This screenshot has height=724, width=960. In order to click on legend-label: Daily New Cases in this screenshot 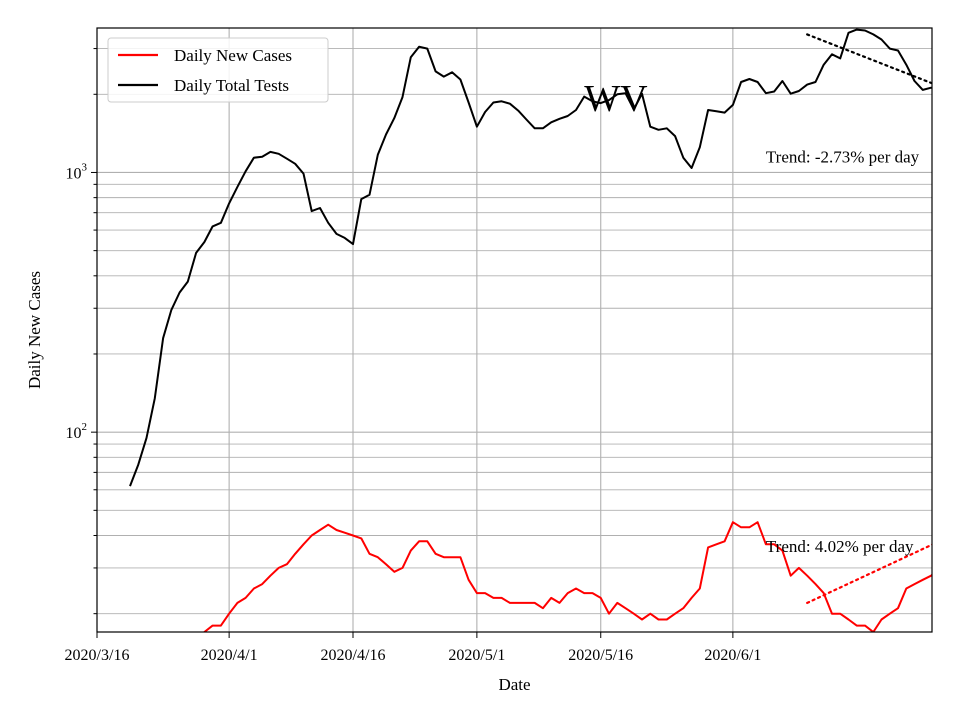, I will do `click(233, 55)`.